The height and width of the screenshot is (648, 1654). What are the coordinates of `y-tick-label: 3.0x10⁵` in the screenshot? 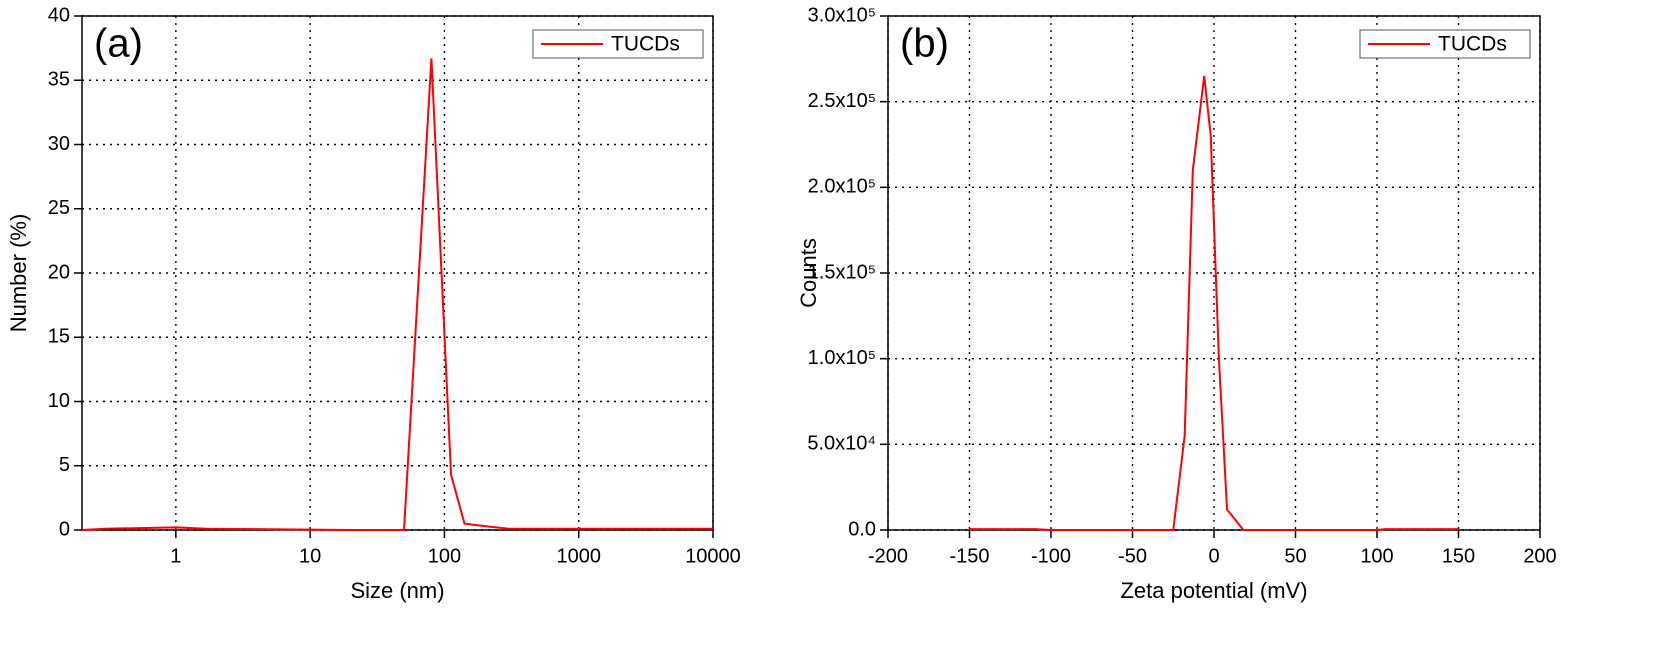 It's located at (842, 15).